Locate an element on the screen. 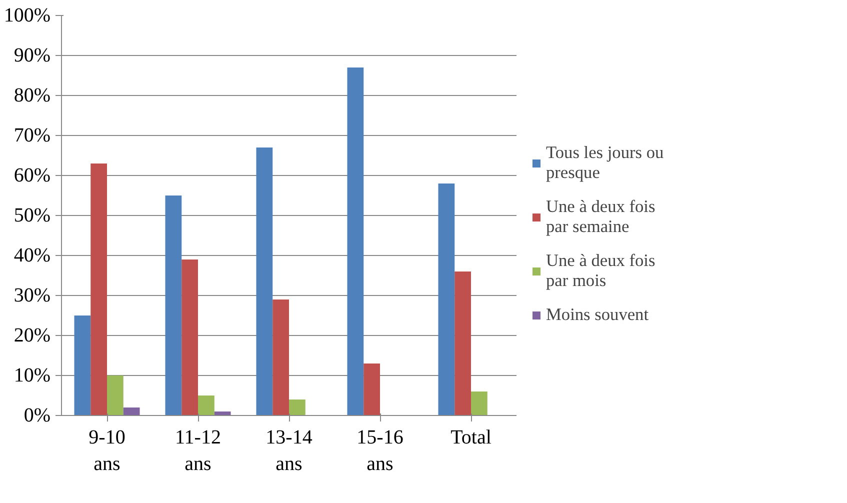 The image size is (847, 503). y-tick-label: 40% is located at coordinates (32, 255).